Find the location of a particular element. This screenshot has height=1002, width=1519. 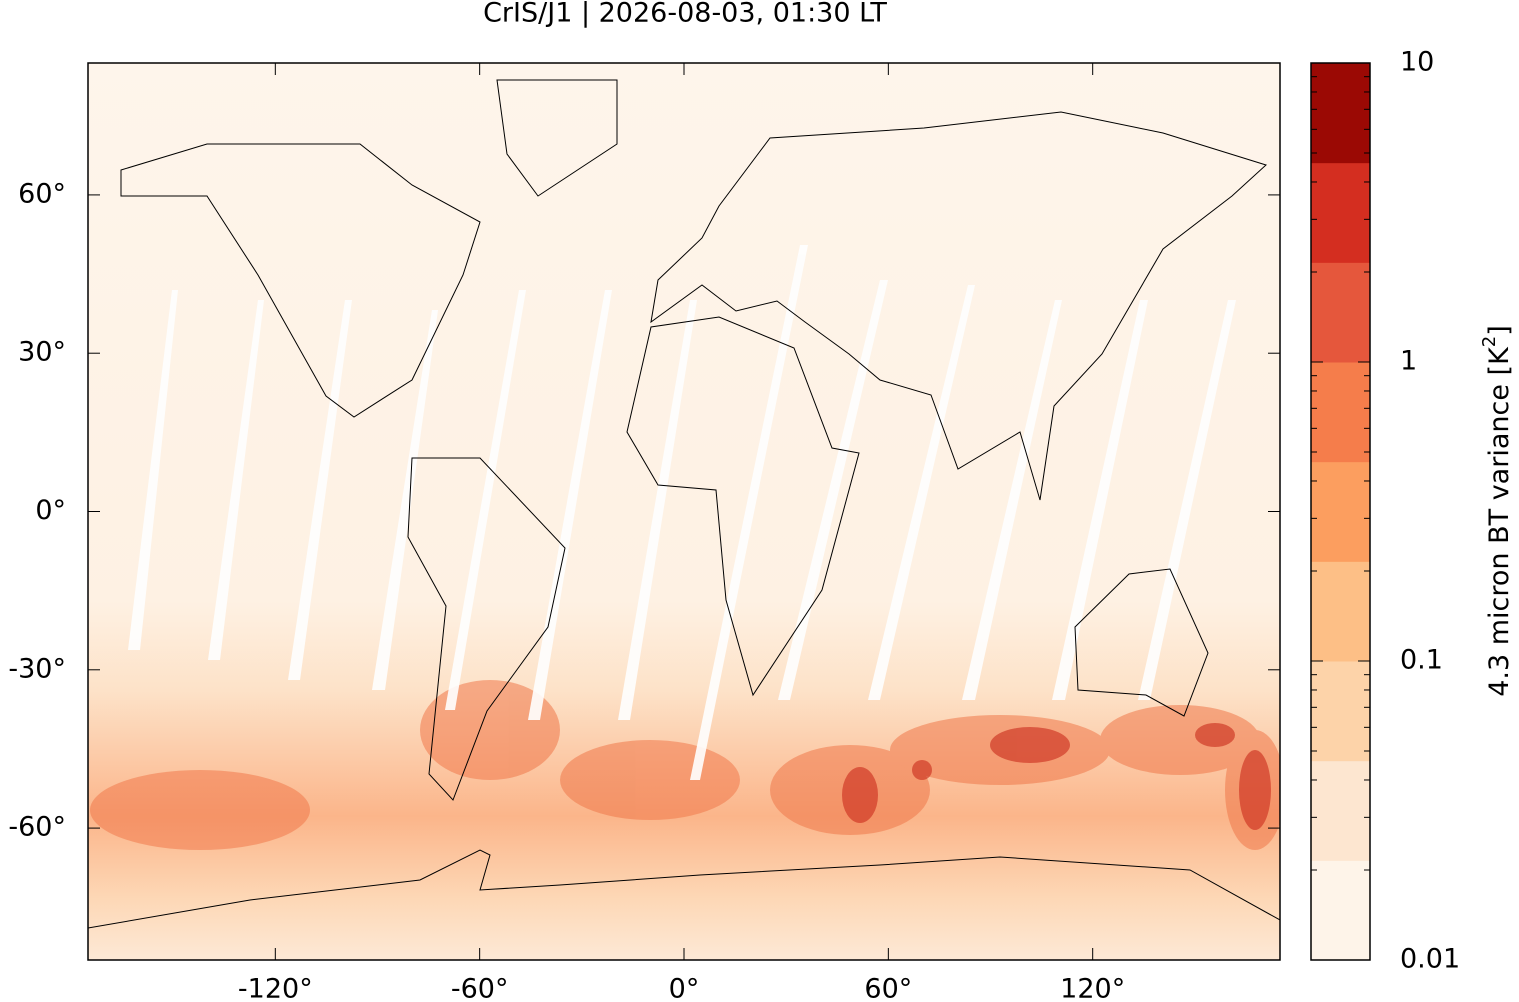

x-tick-label: -60° is located at coordinates (480, 988).